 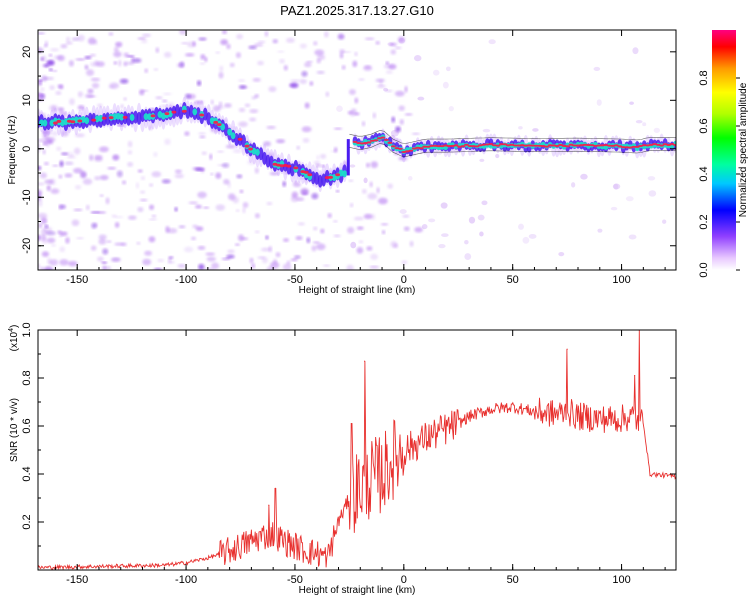 I want to click on colorbar-tick-label: 0.2, so click(x=704, y=221).